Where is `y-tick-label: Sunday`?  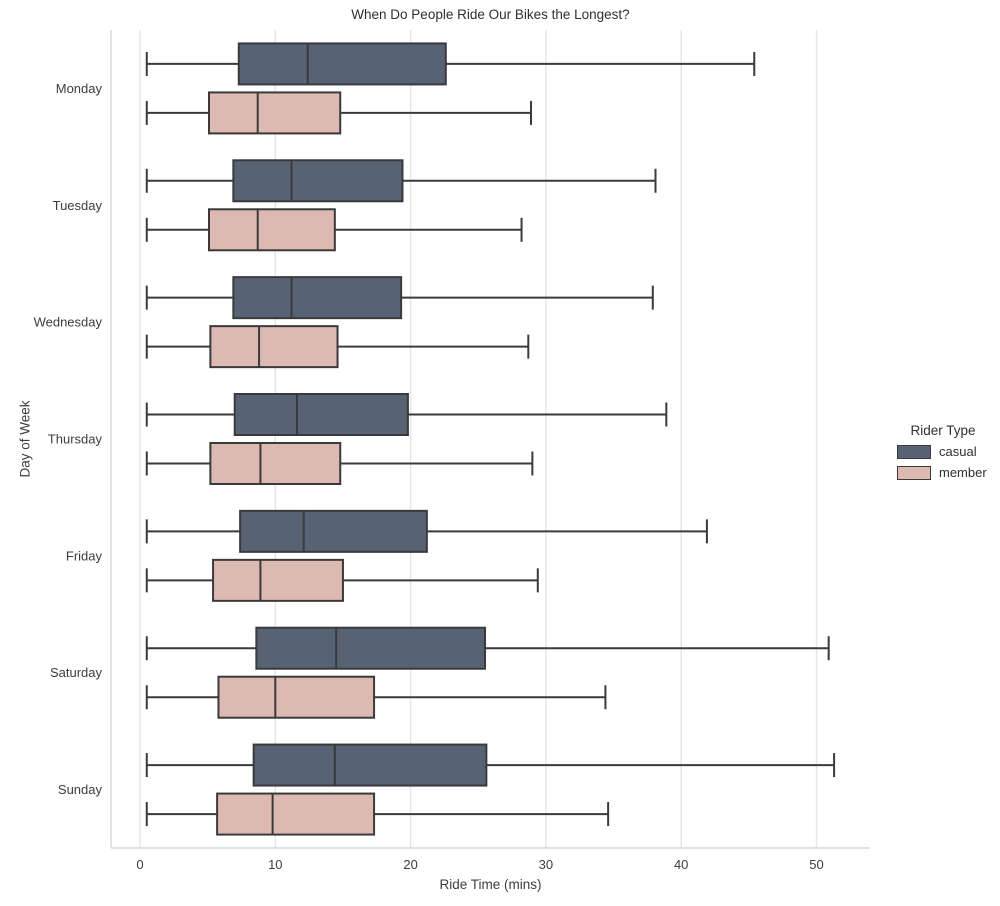 y-tick-label: Sunday is located at coordinates (80, 789).